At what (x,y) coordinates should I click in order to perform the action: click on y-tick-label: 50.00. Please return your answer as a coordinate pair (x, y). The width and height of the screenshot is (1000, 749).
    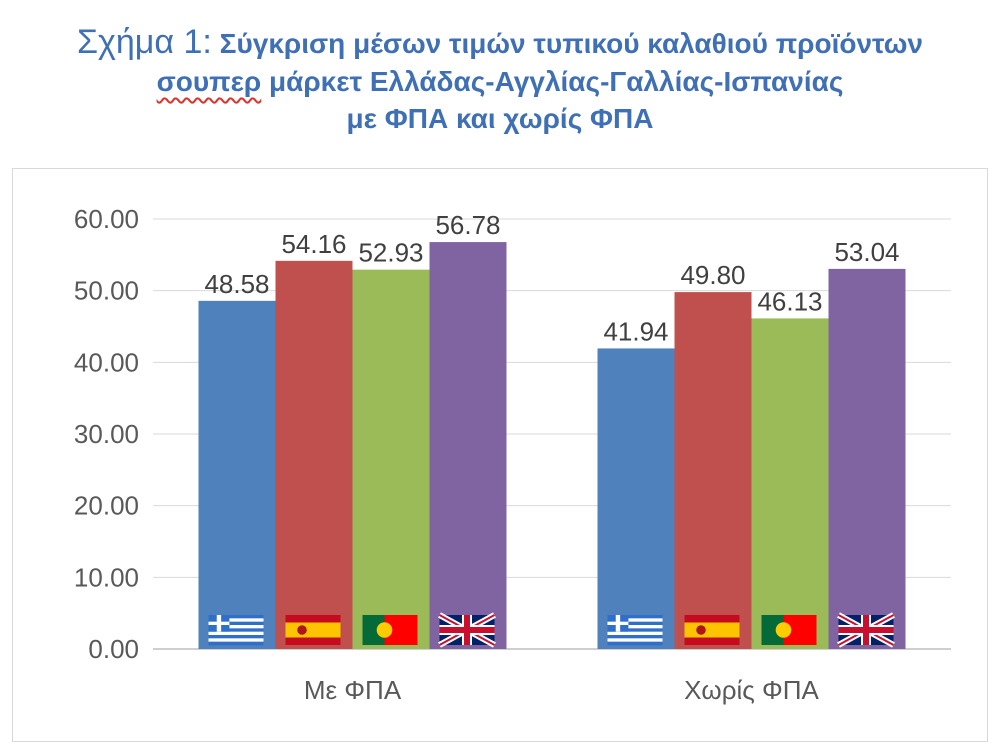
    Looking at the image, I should click on (106, 291).